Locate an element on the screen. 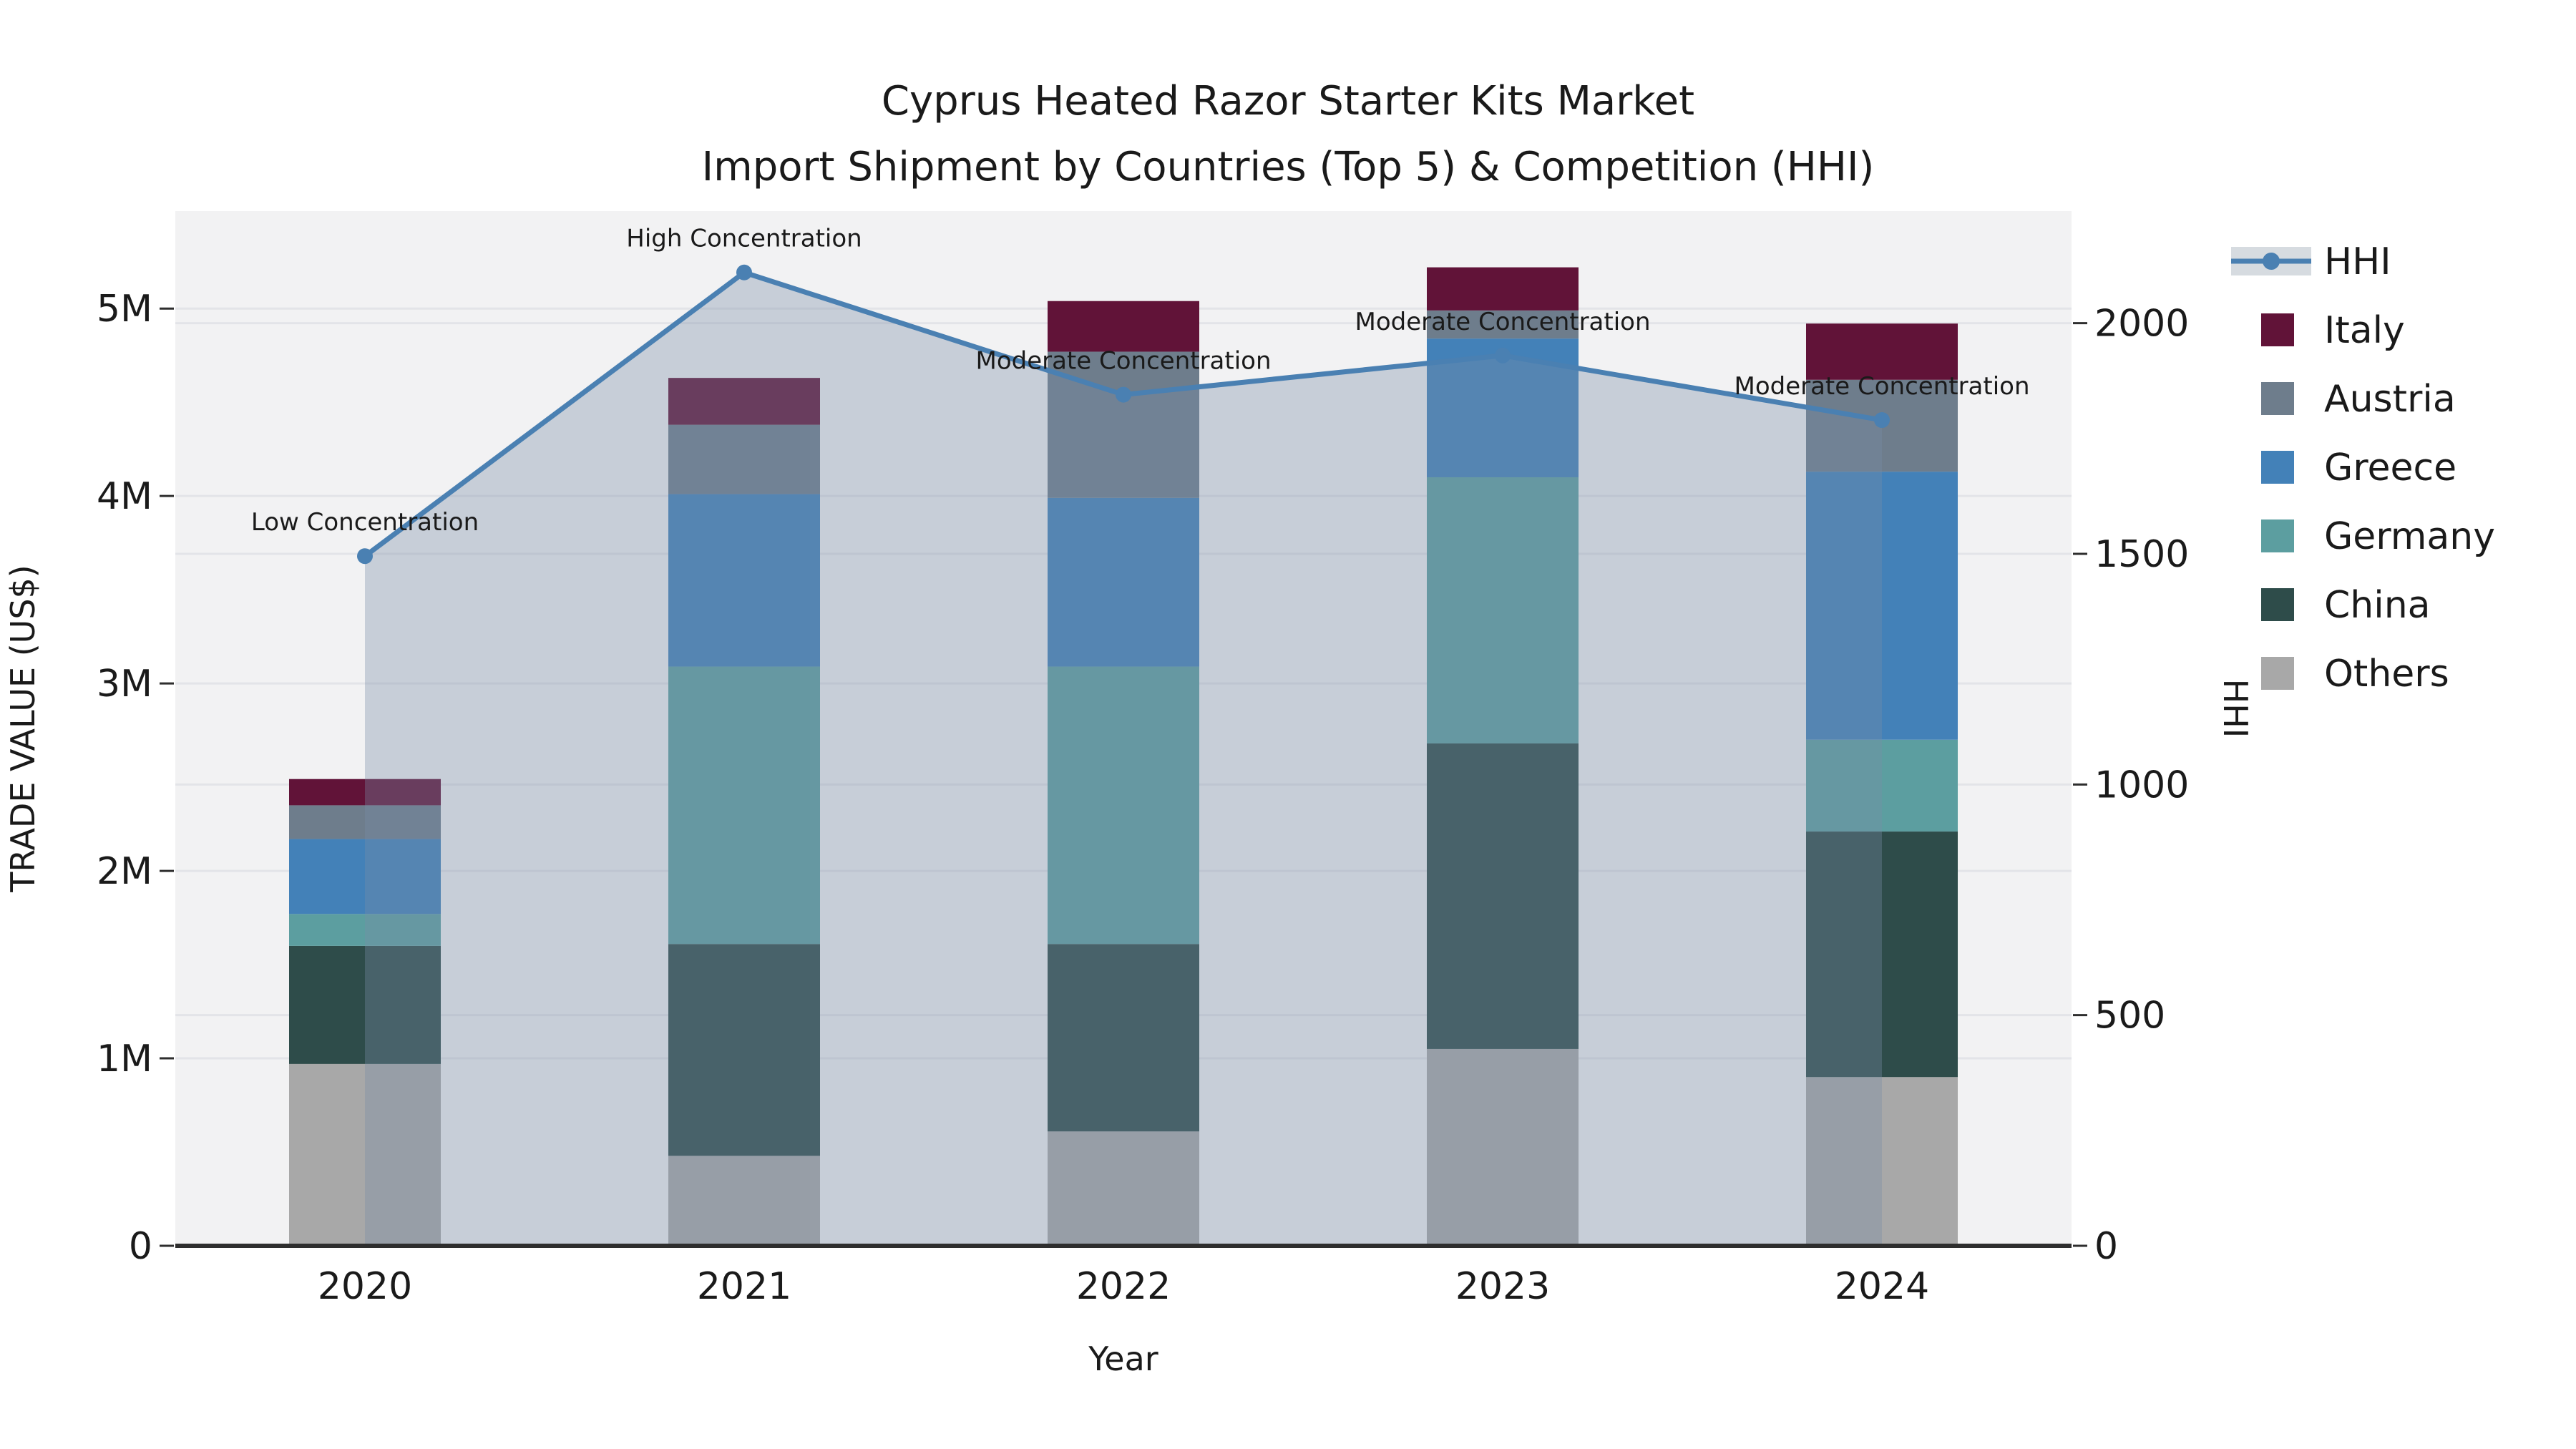 The width and height of the screenshot is (2576, 1449). bar-segment-2023-germany is located at coordinates (1503, 610).